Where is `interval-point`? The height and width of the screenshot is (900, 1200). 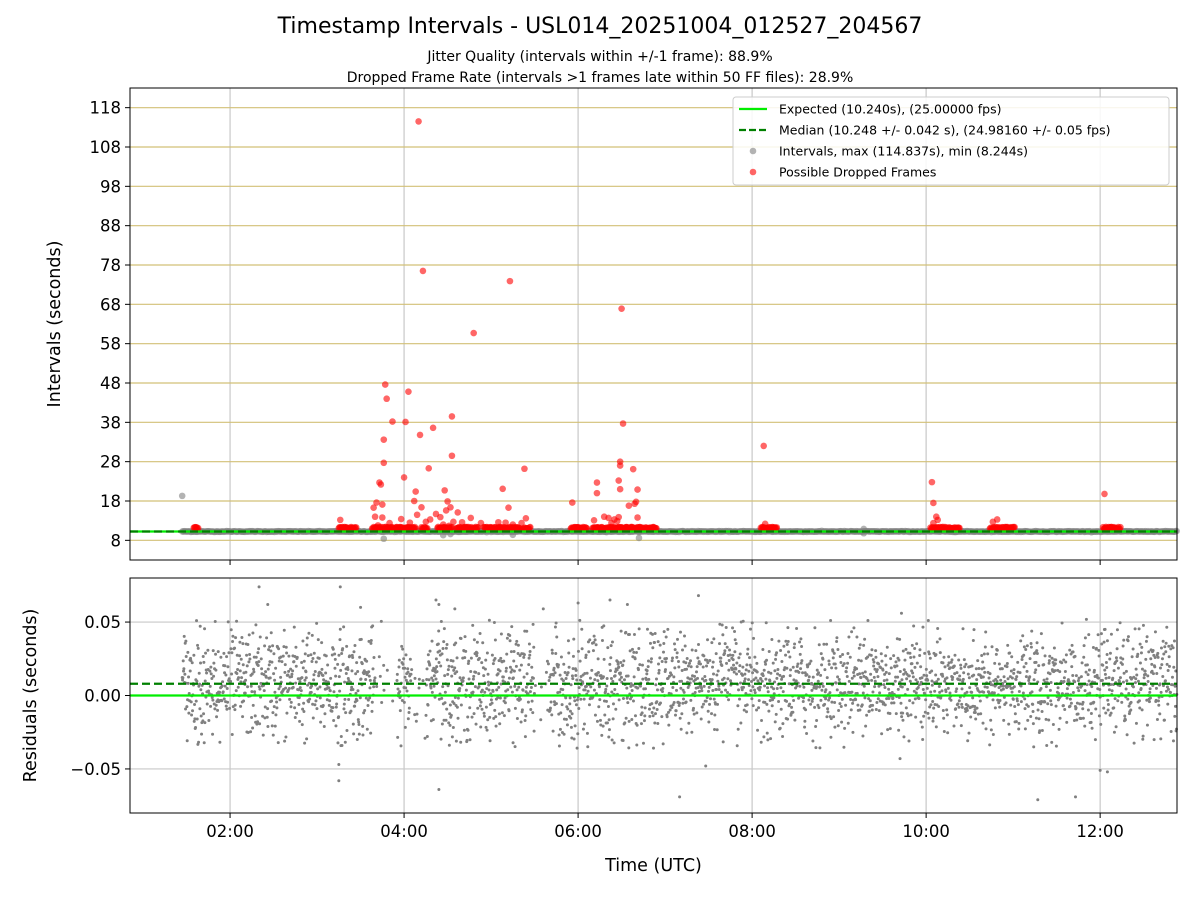
interval-point is located at coordinates (443, 535).